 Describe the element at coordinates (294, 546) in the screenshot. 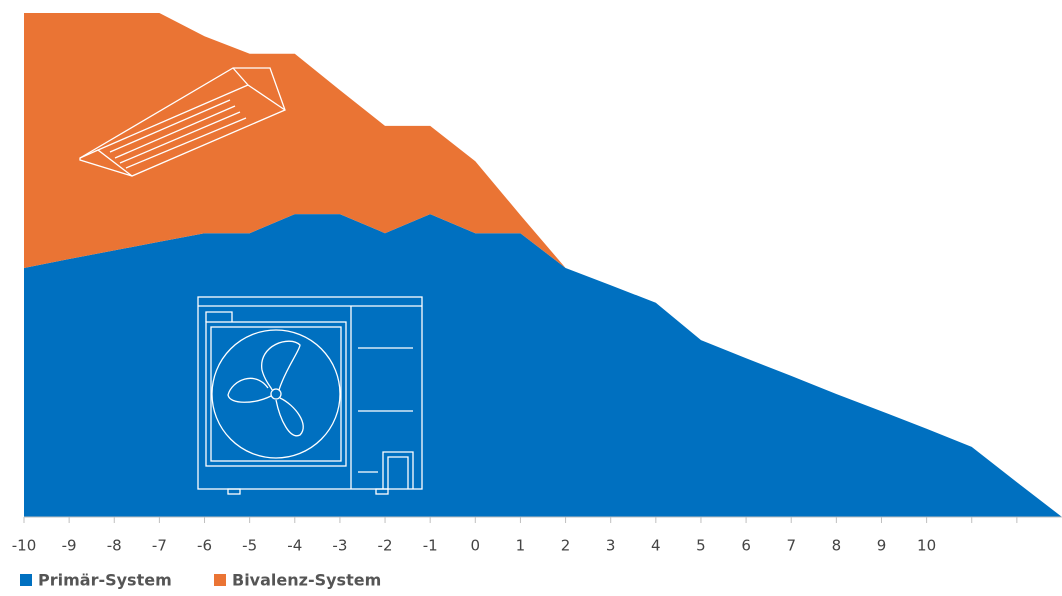

I see `x-tick-label: -4` at that location.